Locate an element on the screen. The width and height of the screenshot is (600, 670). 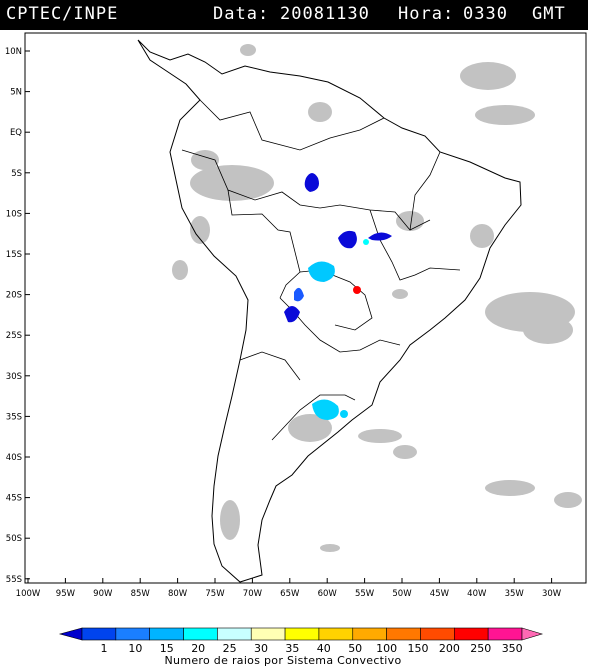
lat-label: 10S is located at coordinates (14, 214).